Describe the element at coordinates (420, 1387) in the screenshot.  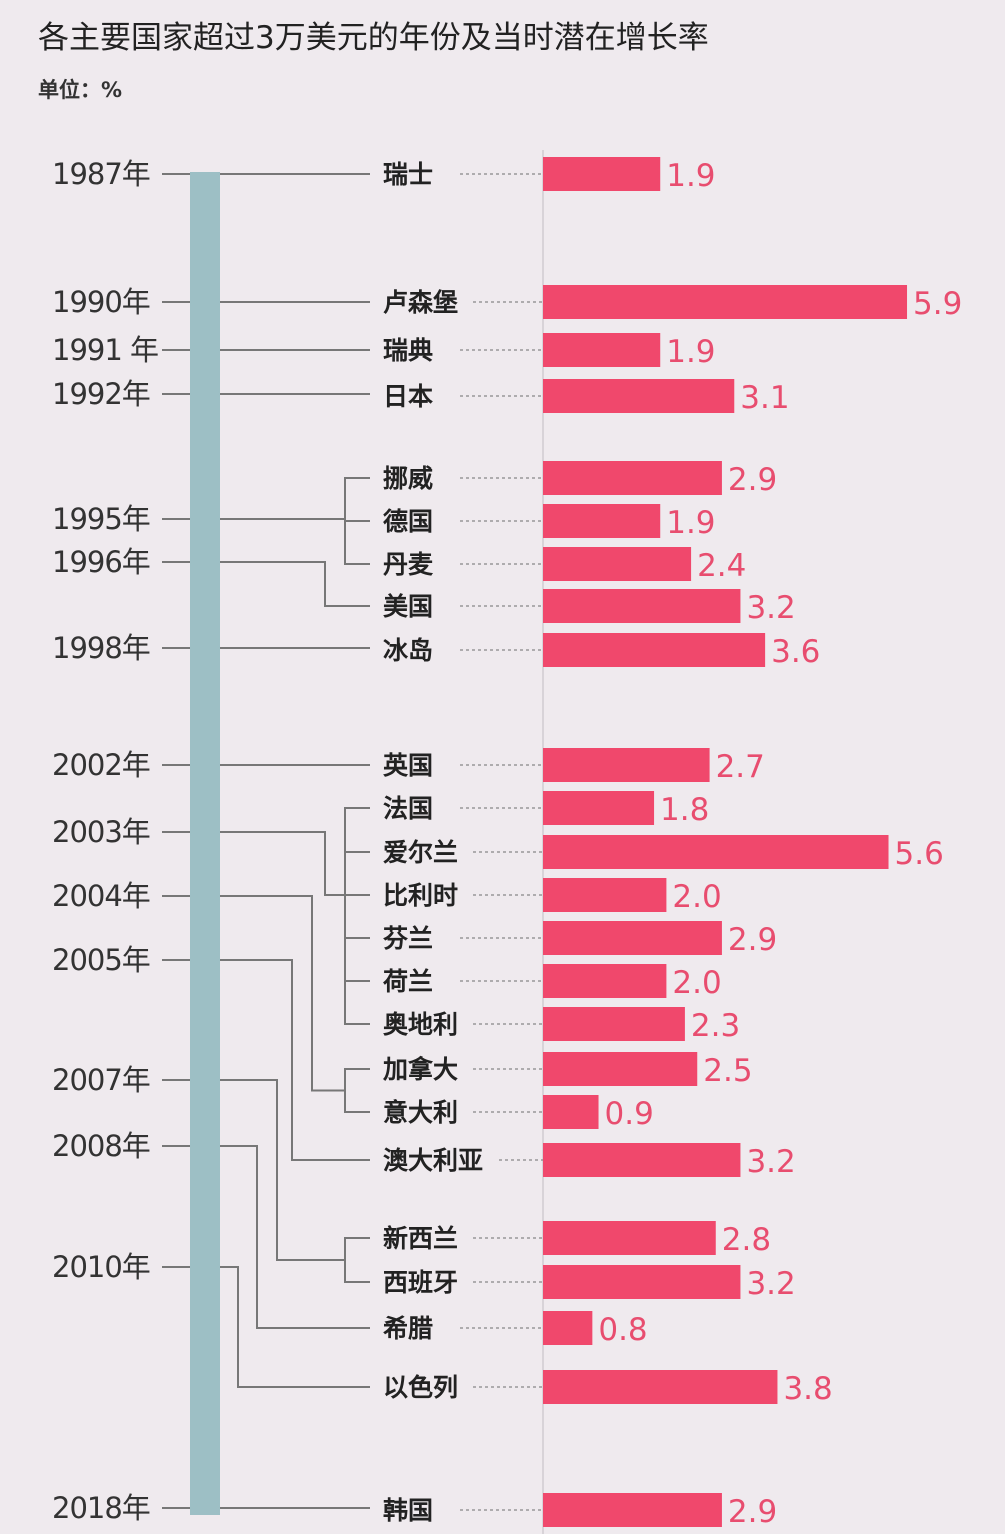
I see `country-label: 以色列` at that location.